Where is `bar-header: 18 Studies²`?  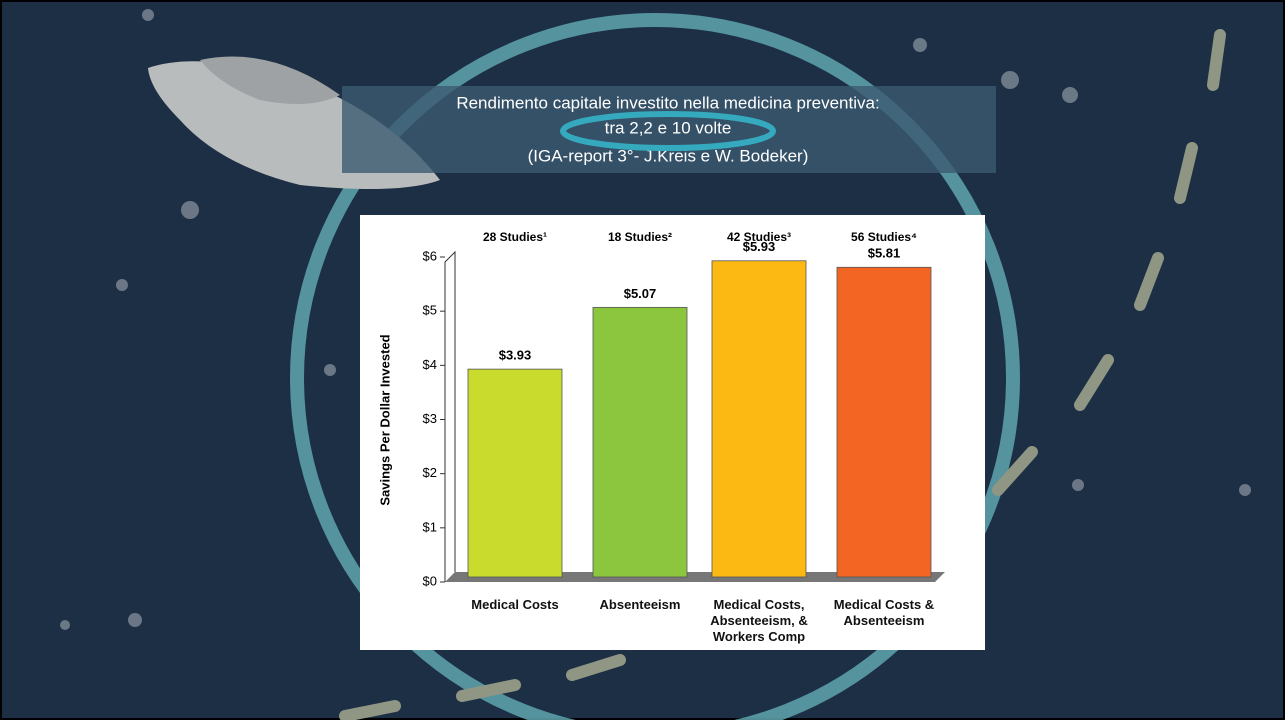
bar-header: 18 Studies² is located at coordinates (640, 237).